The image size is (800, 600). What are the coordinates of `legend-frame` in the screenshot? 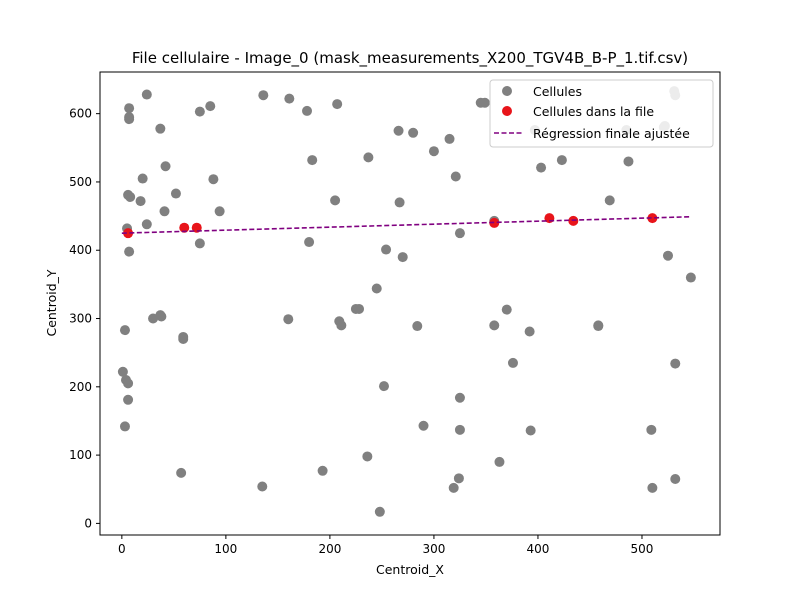 It's located at (601, 113).